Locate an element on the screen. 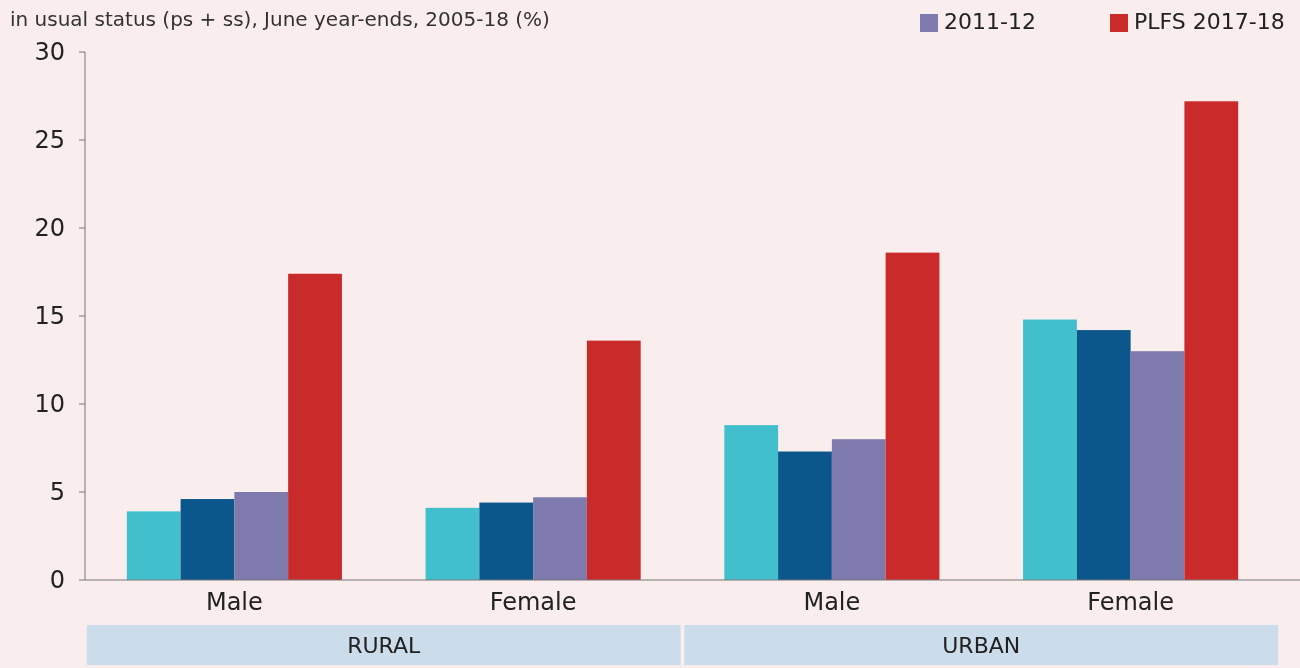 This screenshot has width=1300, height=668. y-tick-label: 30 is located at coordinates (49, 52).